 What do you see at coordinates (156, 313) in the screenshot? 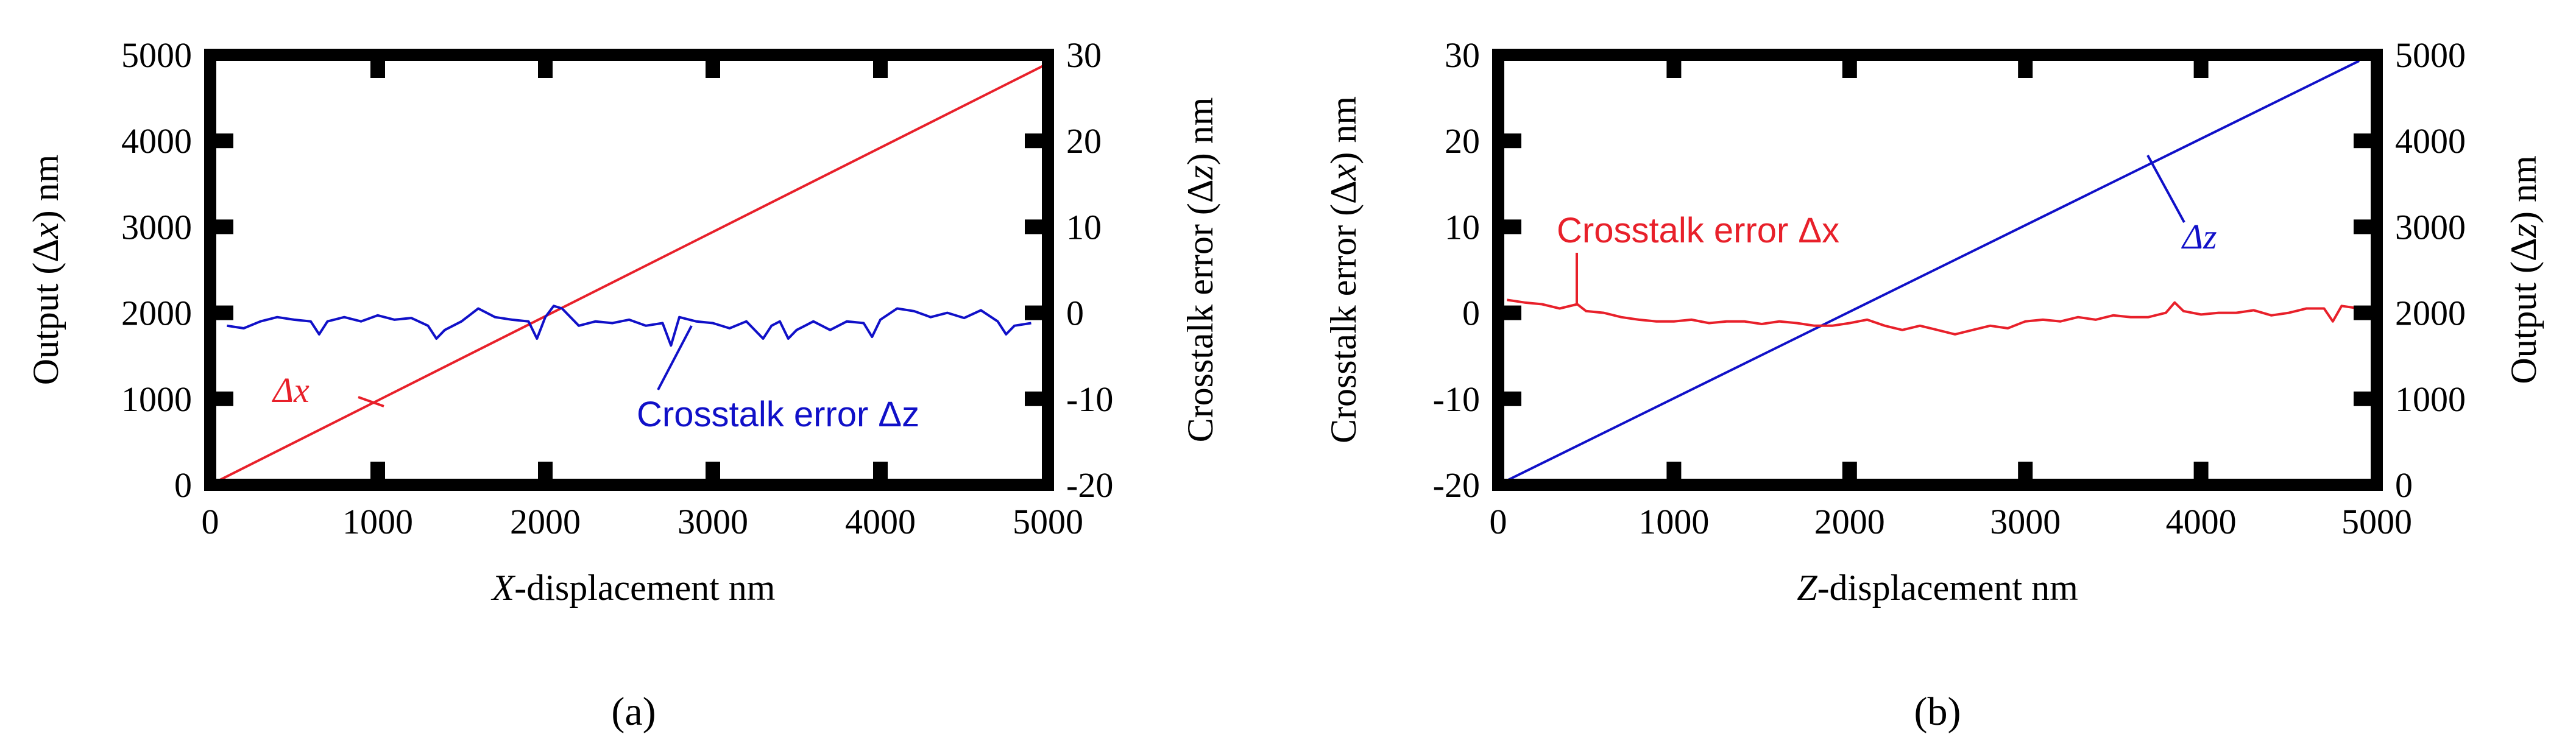
I see `panel-a-left-tick-label: 2000` at bounding box center [156, 313].